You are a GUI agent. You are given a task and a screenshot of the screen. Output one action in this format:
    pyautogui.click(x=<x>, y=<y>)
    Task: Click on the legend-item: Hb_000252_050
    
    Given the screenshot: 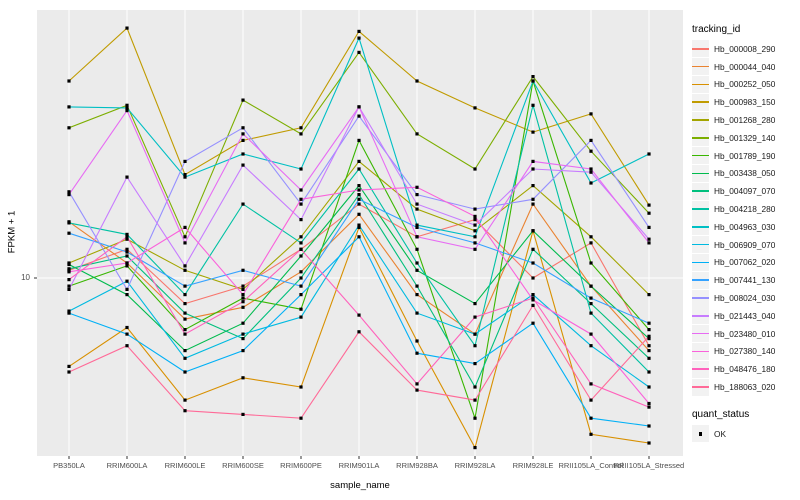 What is the action you would take?
    pyautogui.click(x=746, y=84)
    